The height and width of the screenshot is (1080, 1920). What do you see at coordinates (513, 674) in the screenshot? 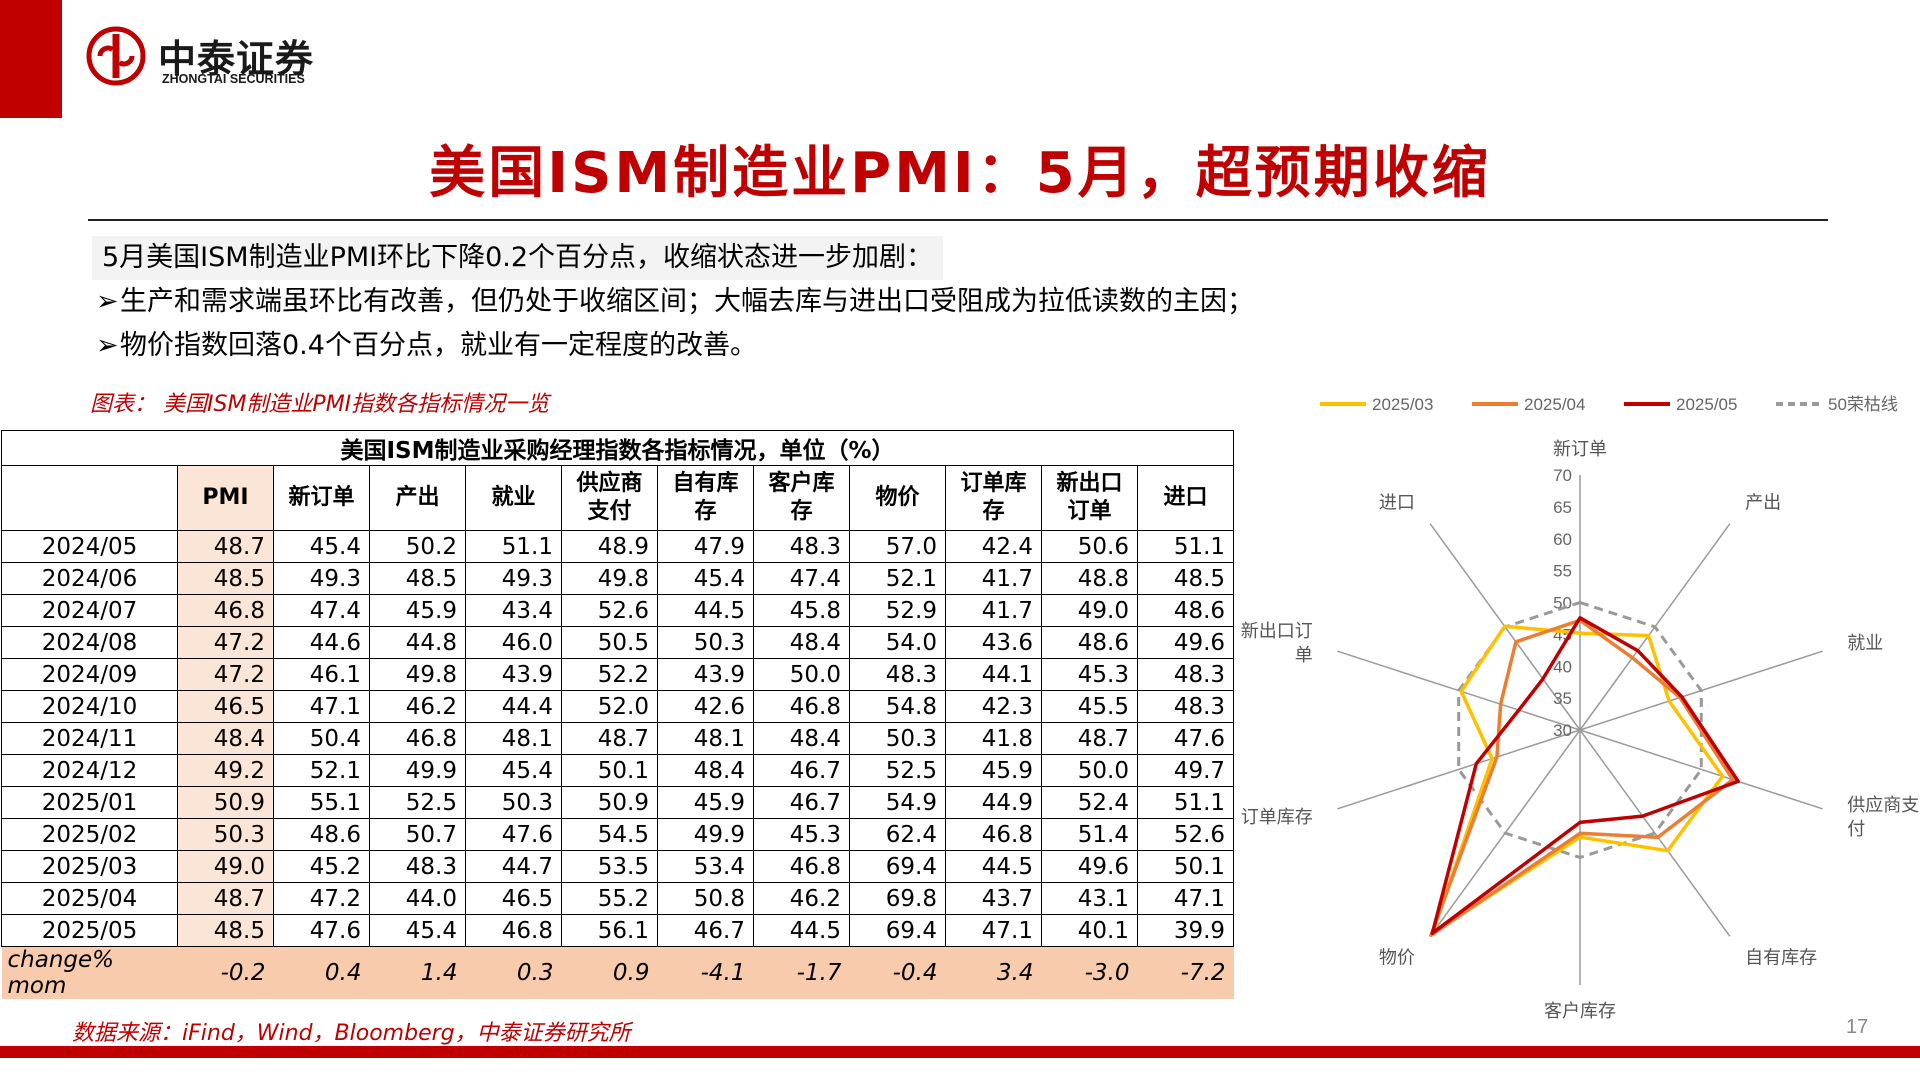
I see `value-cell: 43.9` at bounding box center [513, 674].